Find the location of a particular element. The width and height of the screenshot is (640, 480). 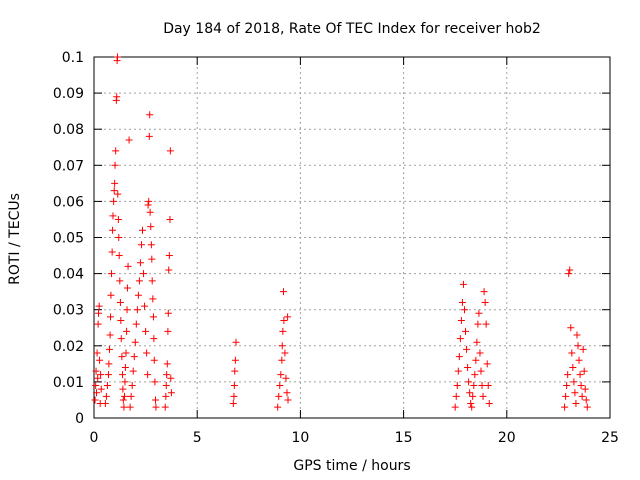

y-tick-label: 0.03 is located at coordinates (68, 311).